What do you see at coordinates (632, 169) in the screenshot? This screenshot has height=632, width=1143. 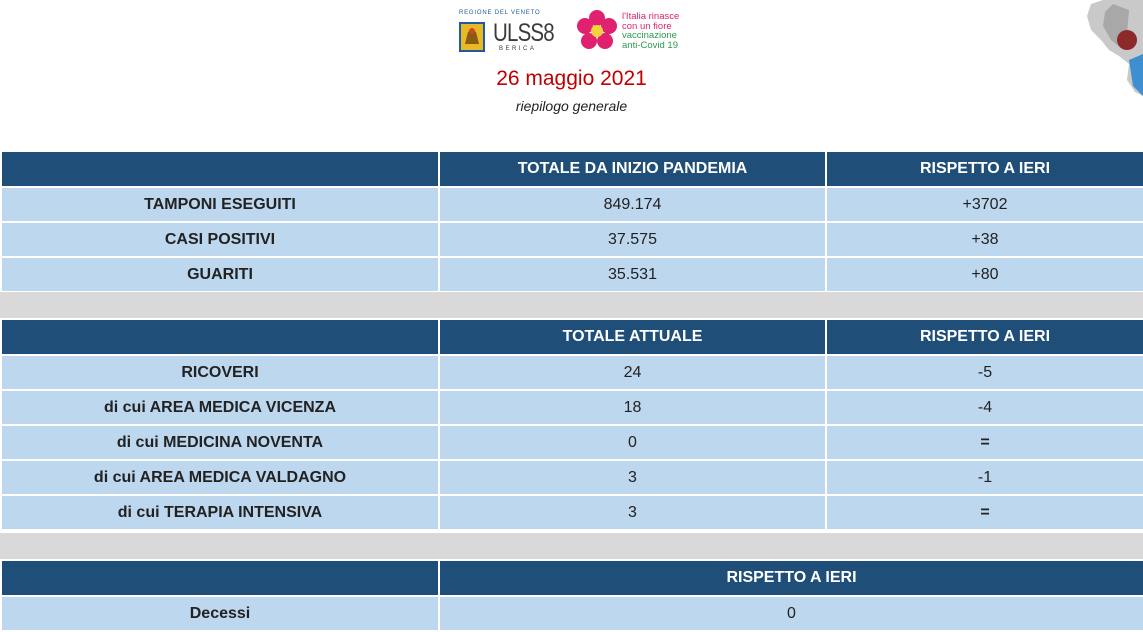 I see `header-total-pandemic: TOTALE DA INIZIO PANDEMIA` at bounding box center [632, 169].